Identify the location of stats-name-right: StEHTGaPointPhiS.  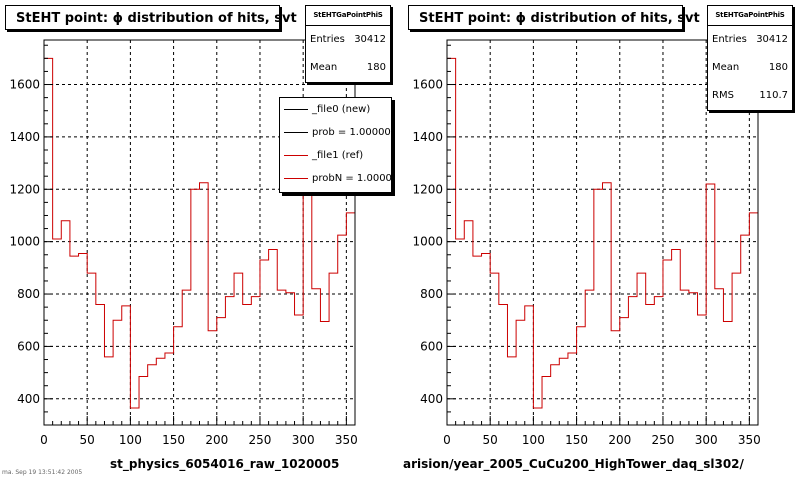
(750, 16).